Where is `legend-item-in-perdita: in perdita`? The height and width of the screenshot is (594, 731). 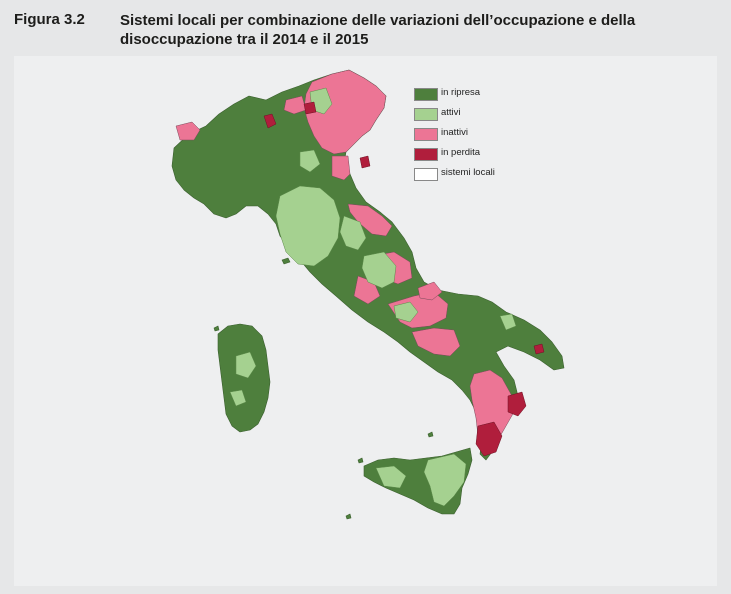 legend-item-in-perdita: in perdita is located at coordinates (474, 156).